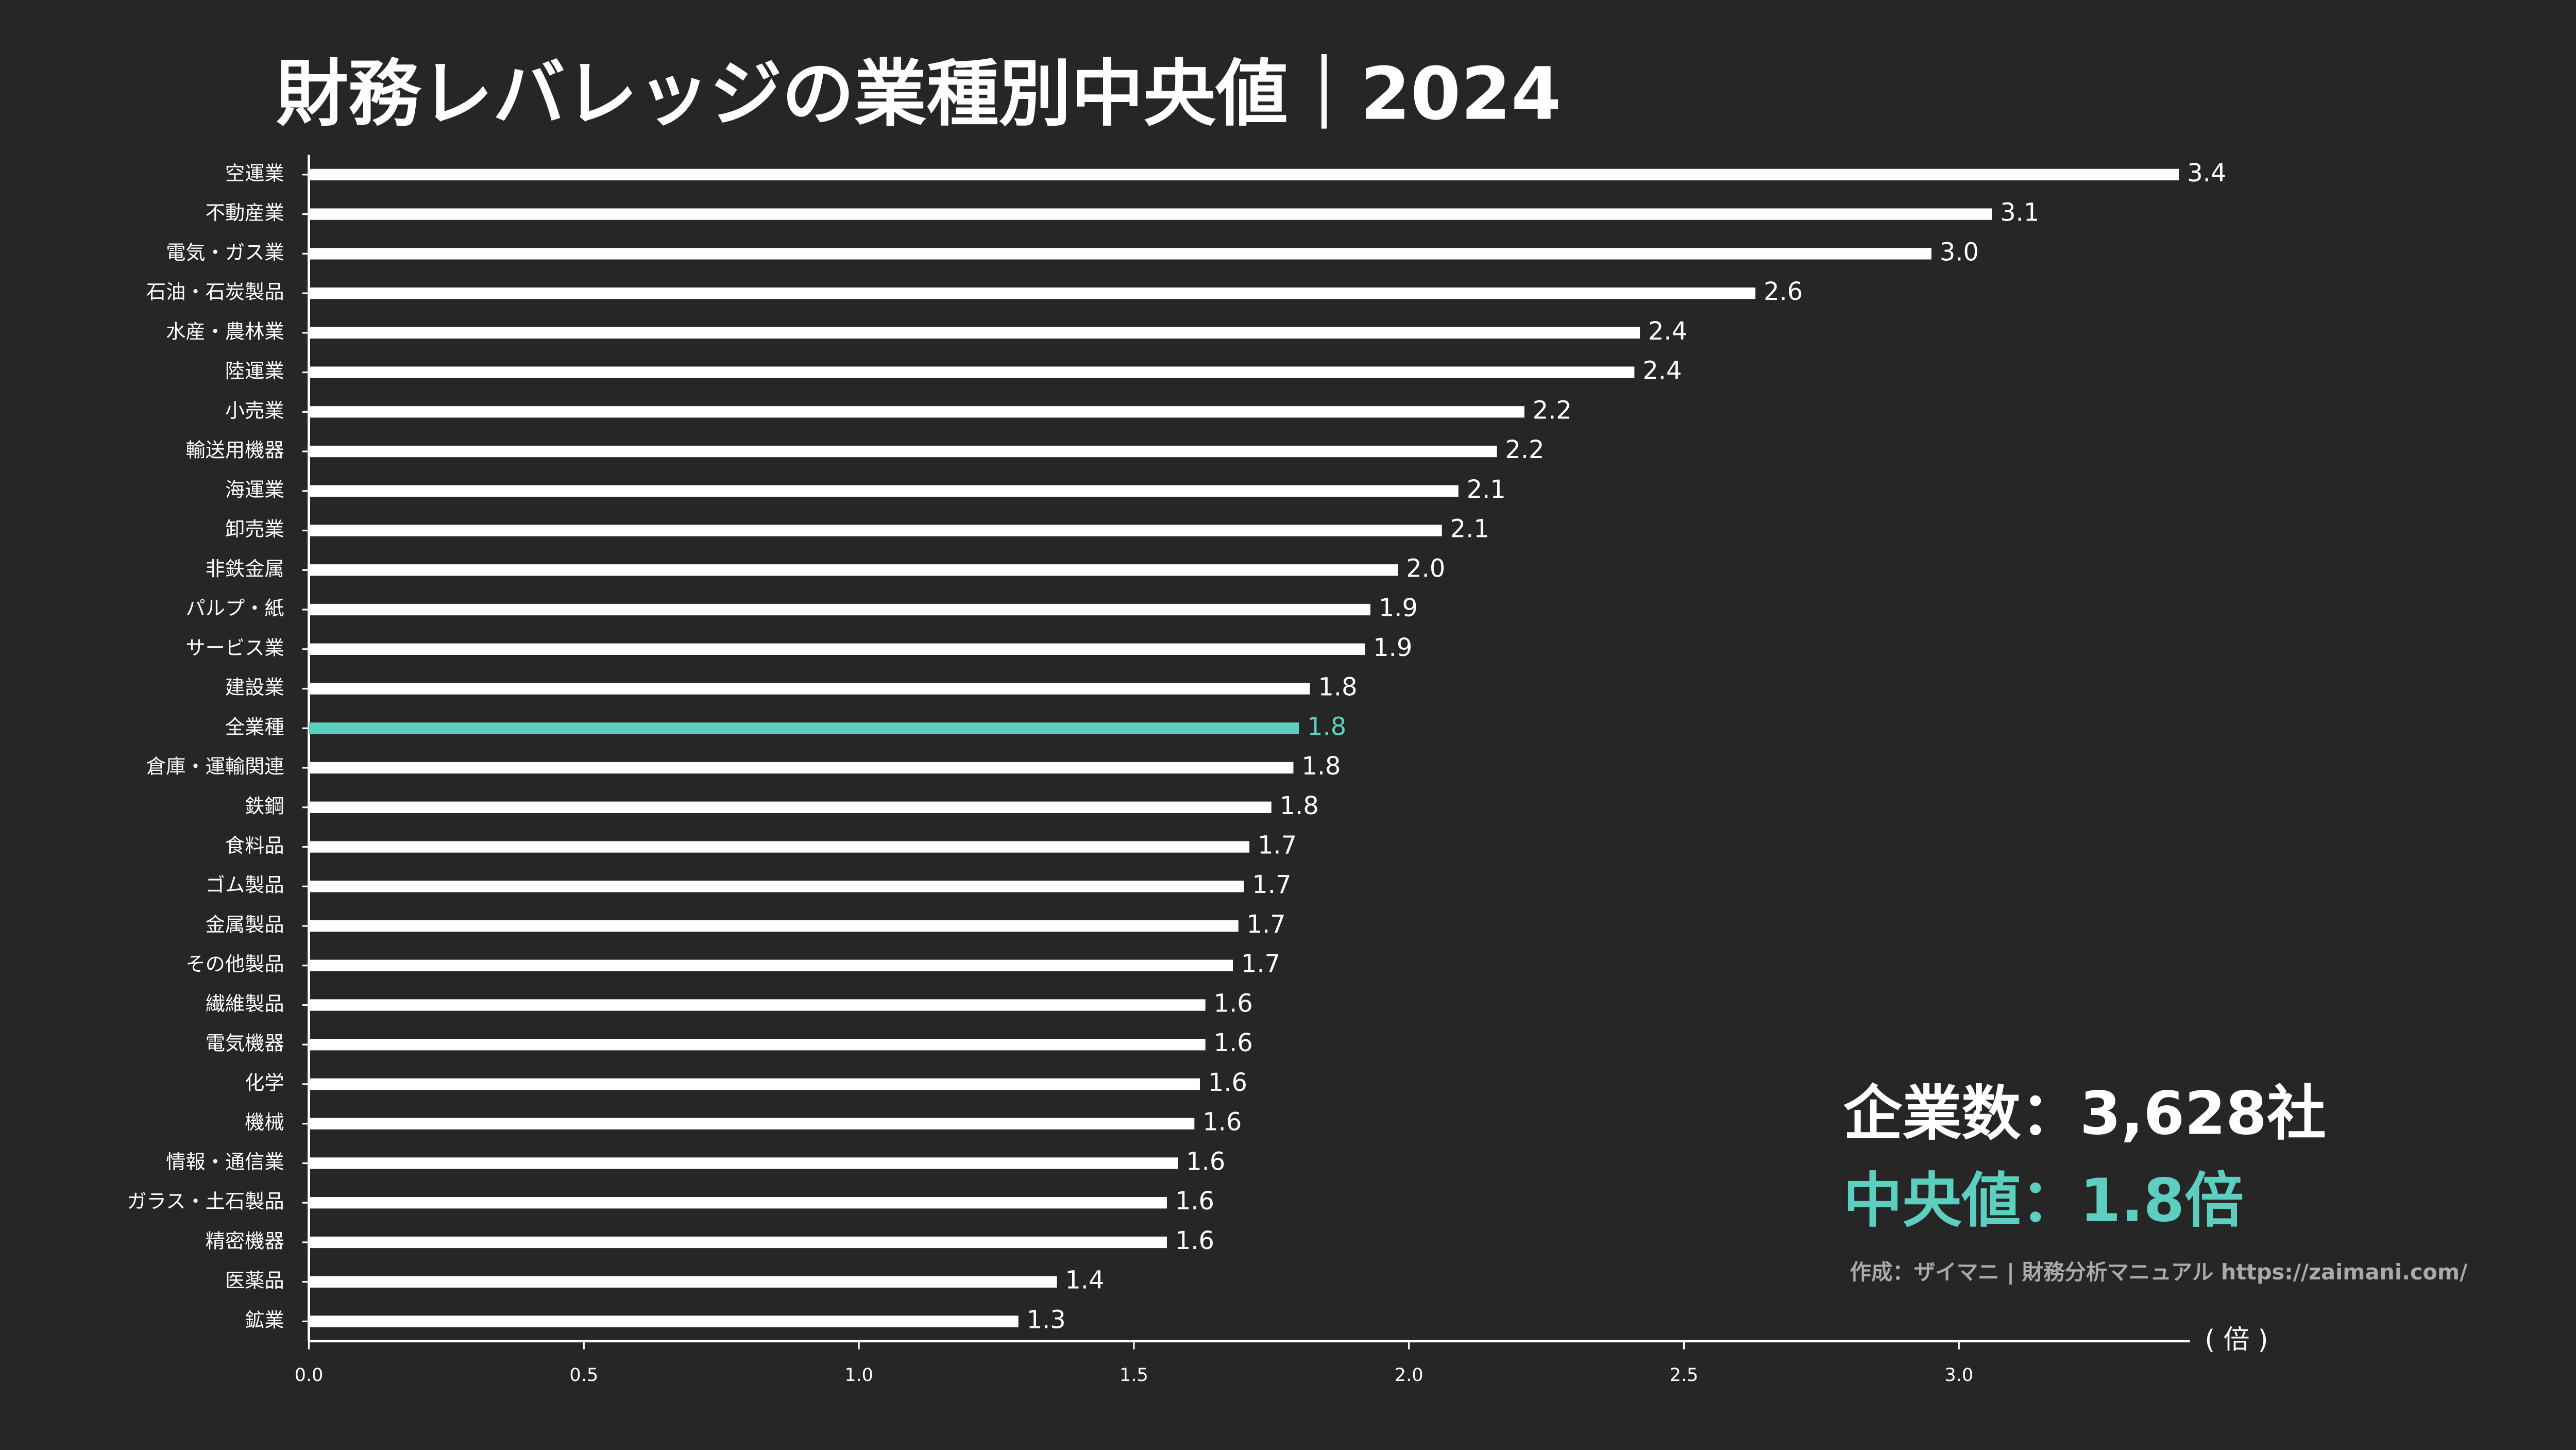 Image resolution: width=2576 pixels, height=1450 pixels. Describe the element at coordinates (264, 1122) in the screenshot. I see `y-tick-label: 機械` at that location.